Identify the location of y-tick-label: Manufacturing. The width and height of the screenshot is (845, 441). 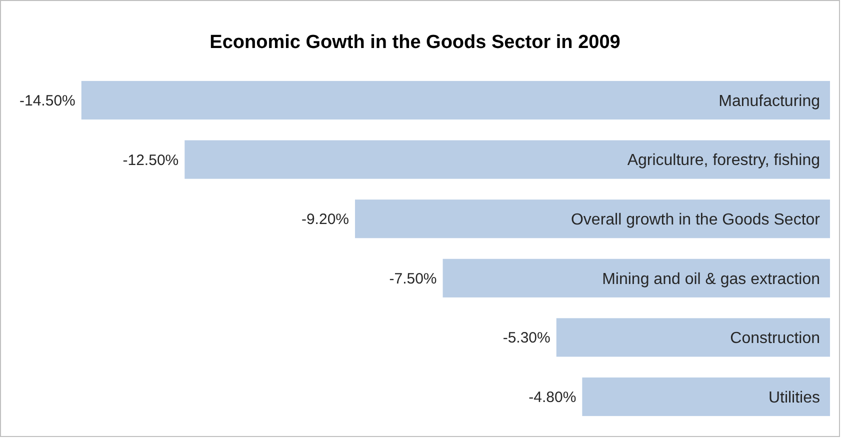
(769, 101).